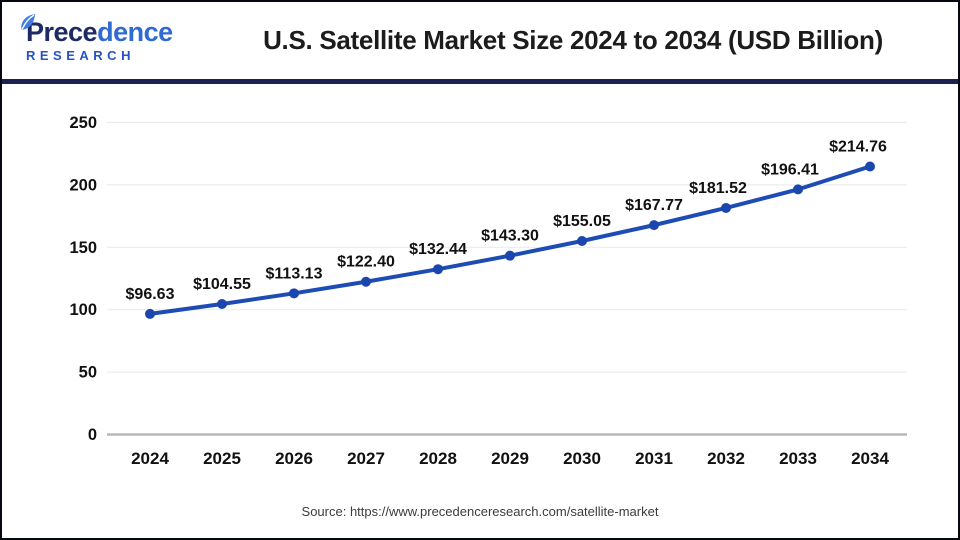 This screenshot has width=960, height=540. Describe the element at coordinates (790, 169) in the screenshot. I see `data-point-label: $196.41` at that location.